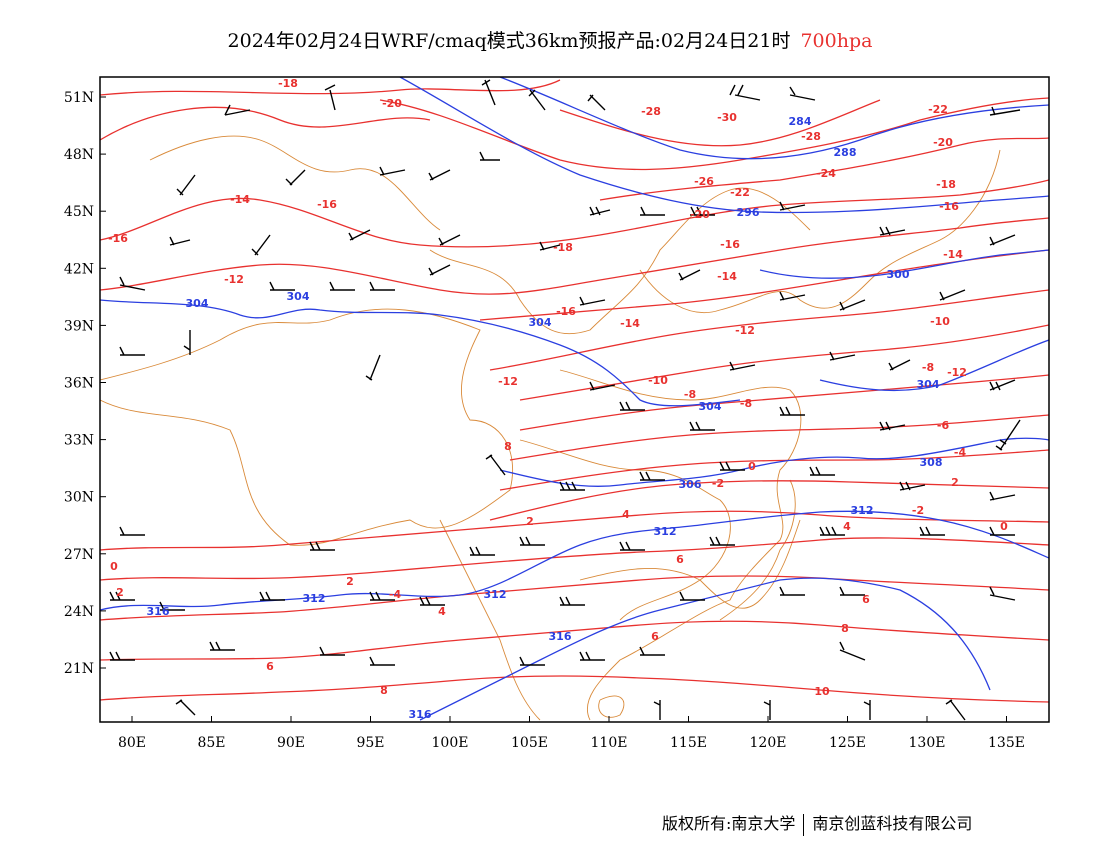  I want to click on geopotential-label: 312, so click(862, 510).